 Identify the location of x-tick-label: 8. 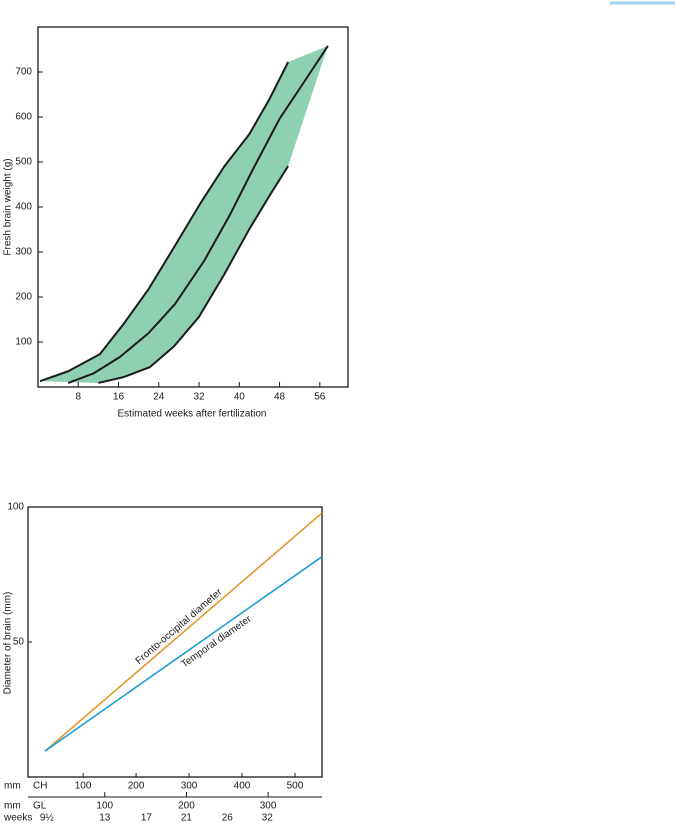
(78, 397).